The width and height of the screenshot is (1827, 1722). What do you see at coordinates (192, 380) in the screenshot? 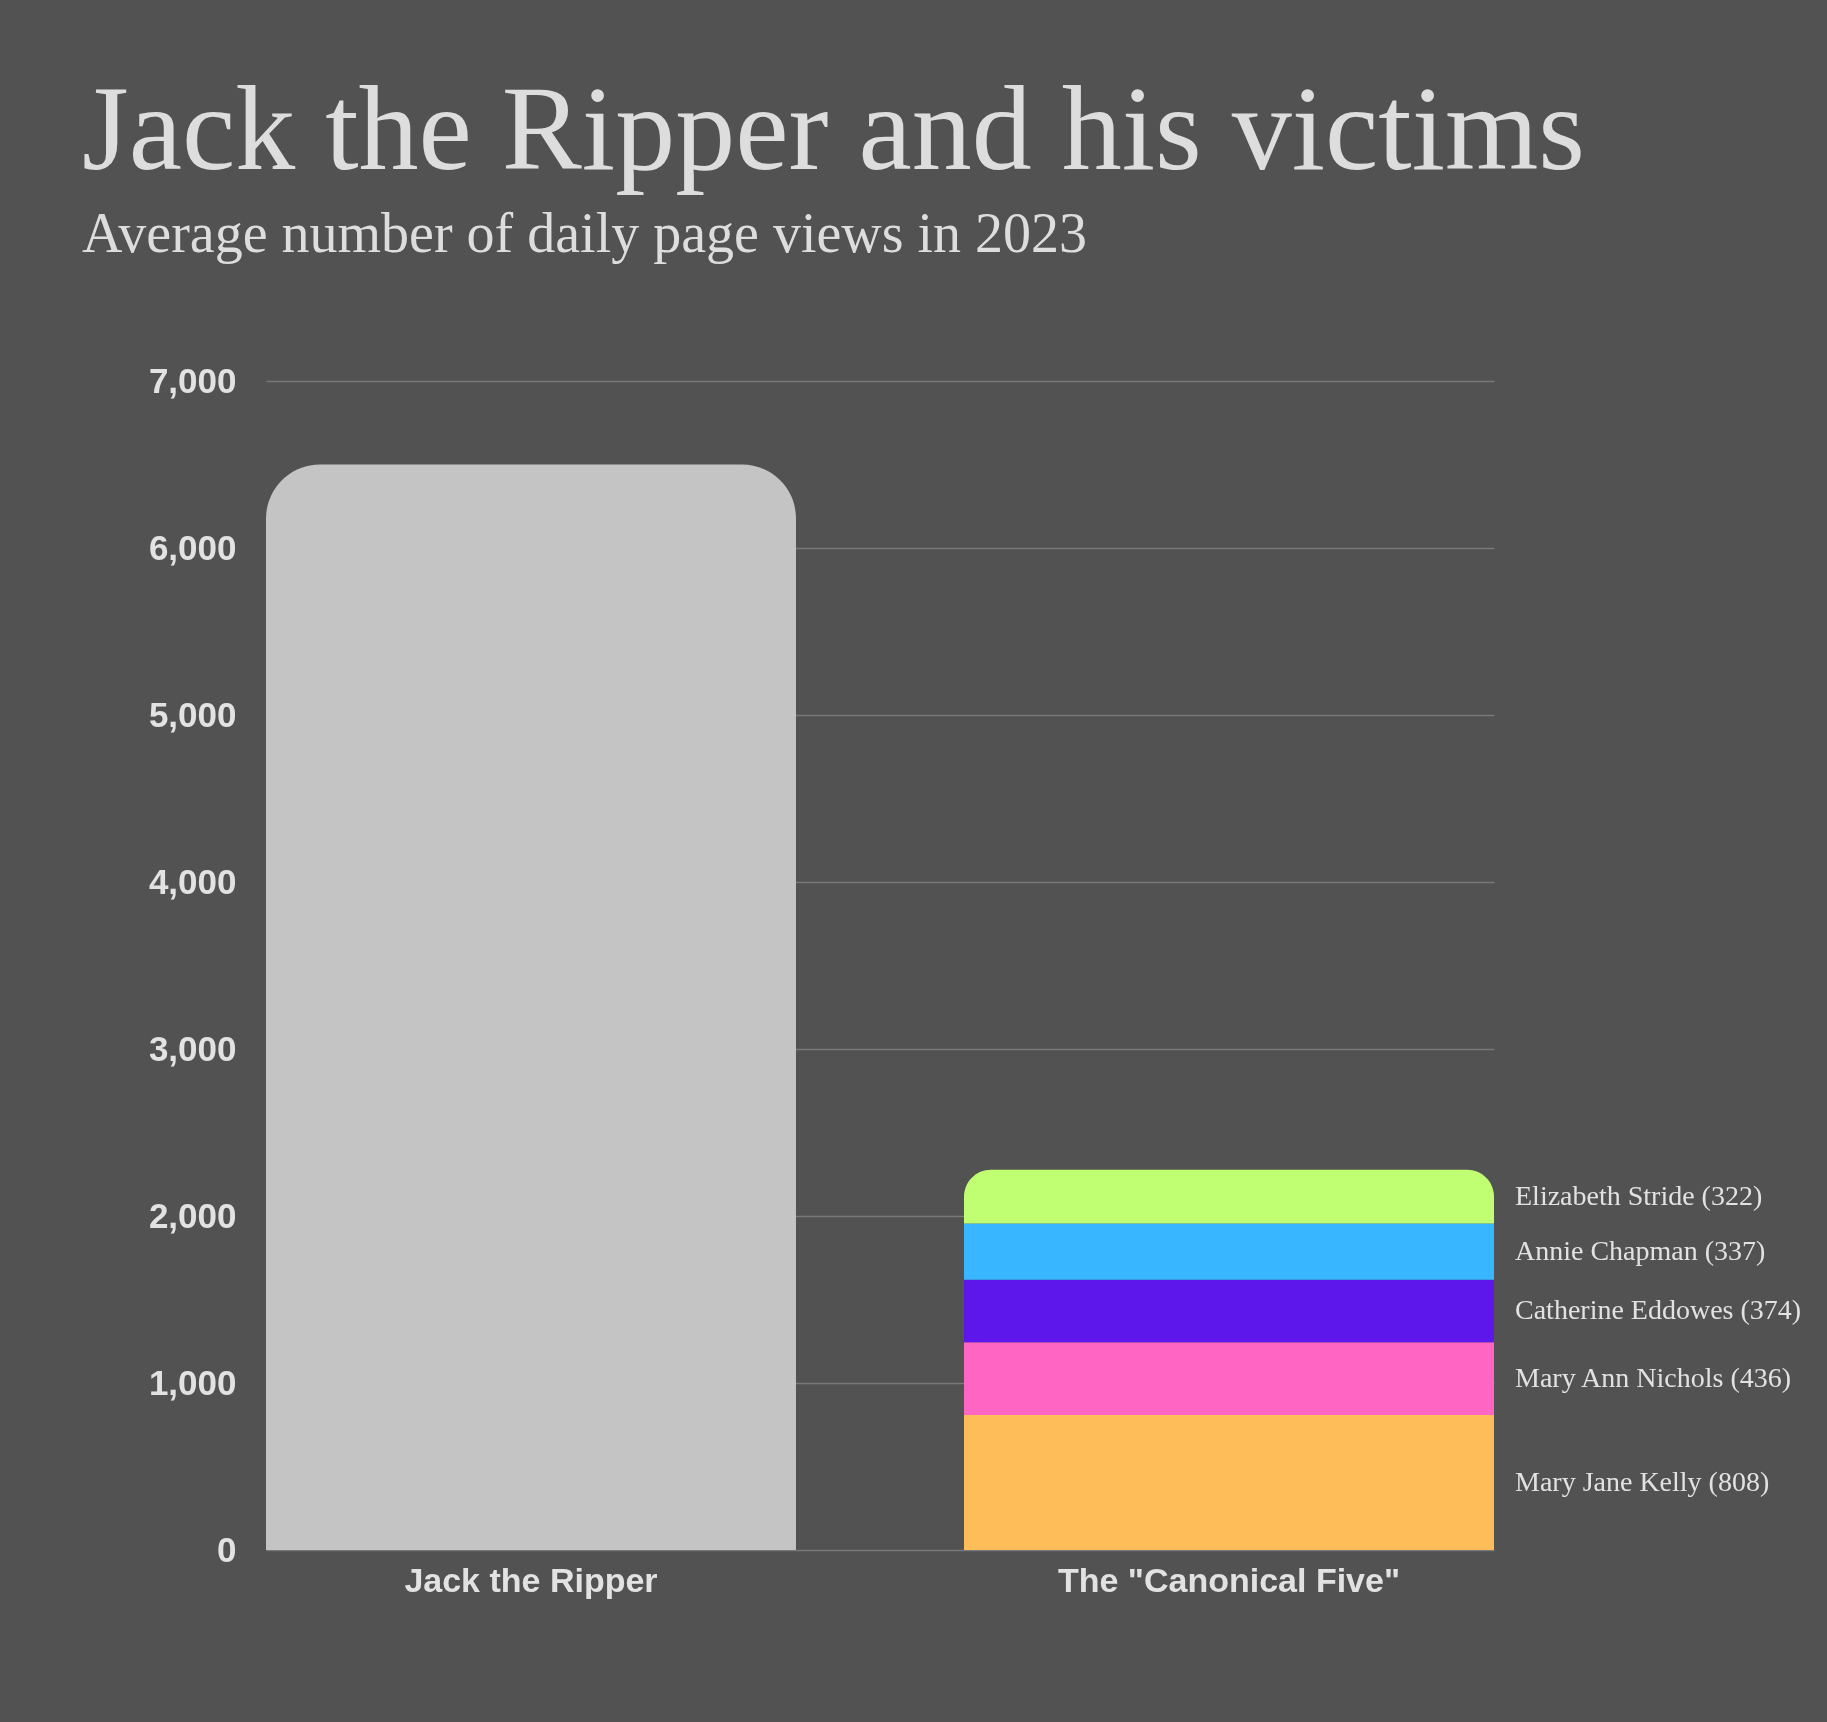
I see `y-tick-label: 7,000` at bounding box center [192, 380].